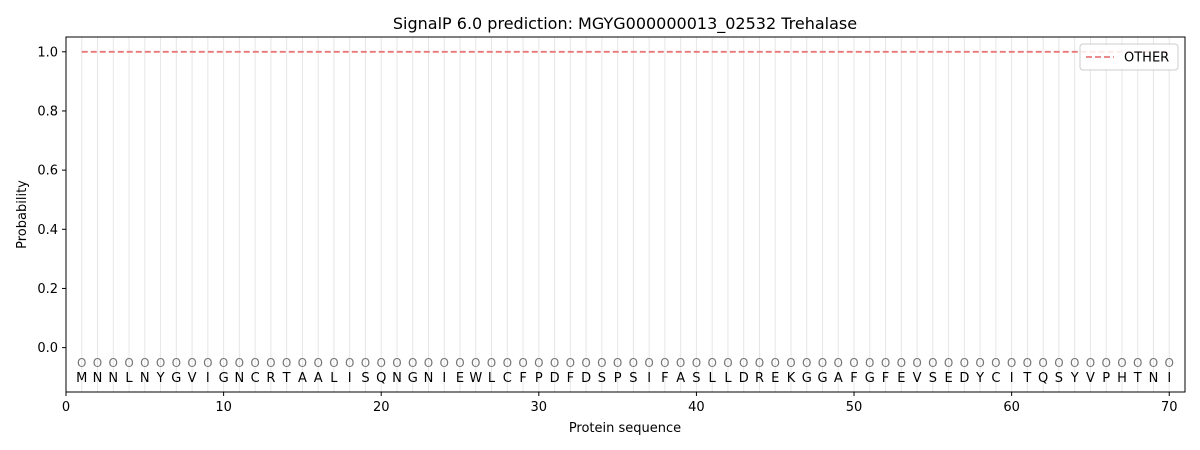 This screenshot has height=450, width=1200. Describe the element at coordinates (47, 52) in the screenshot. I see `y-tick-label: 1.0` at that location.